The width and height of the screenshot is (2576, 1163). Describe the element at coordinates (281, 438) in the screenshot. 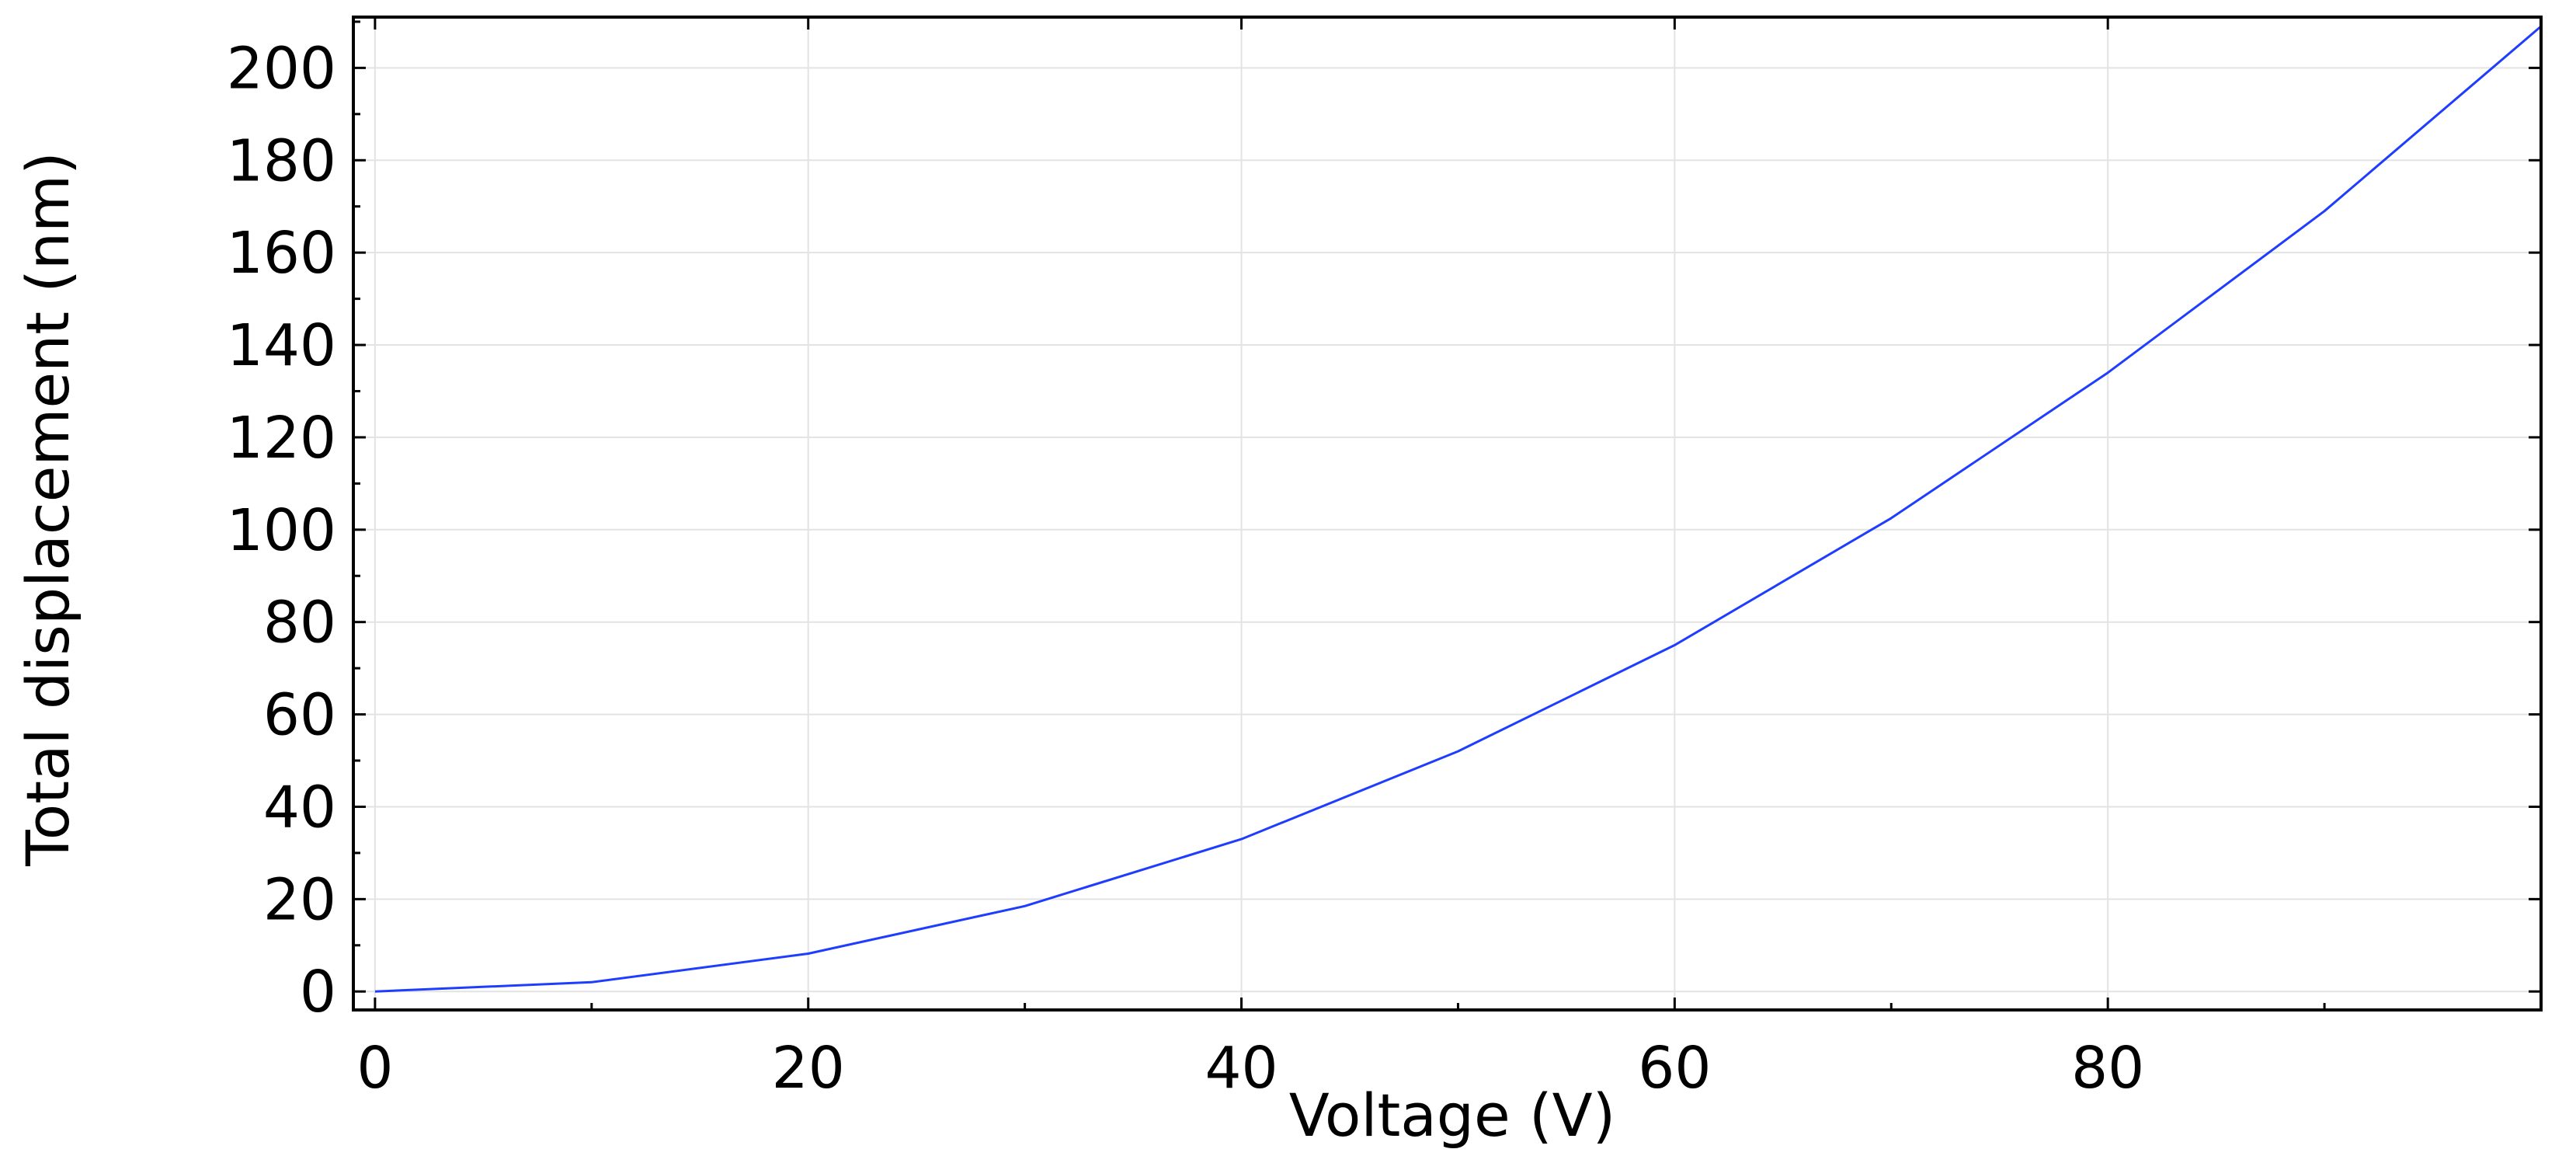

I see `y-tick-label: 120` at that location.